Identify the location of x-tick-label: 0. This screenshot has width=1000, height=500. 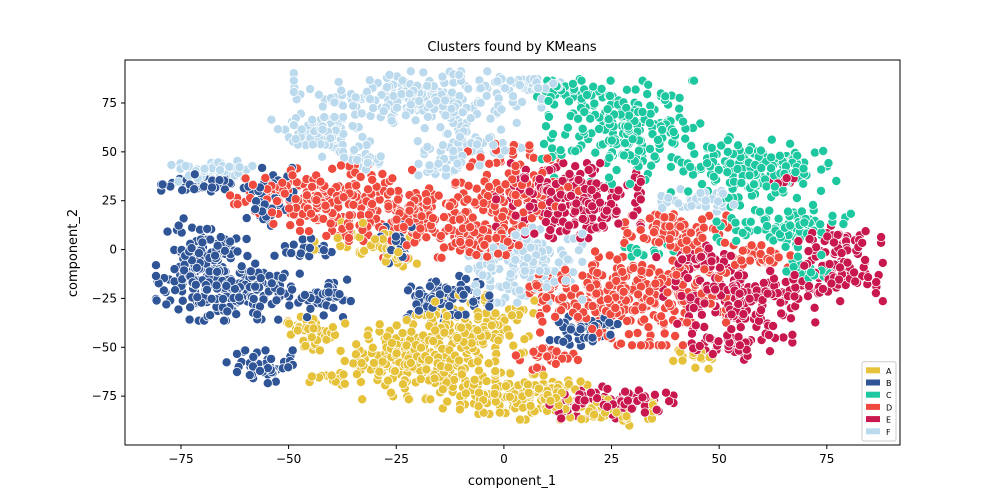
(504, 459).